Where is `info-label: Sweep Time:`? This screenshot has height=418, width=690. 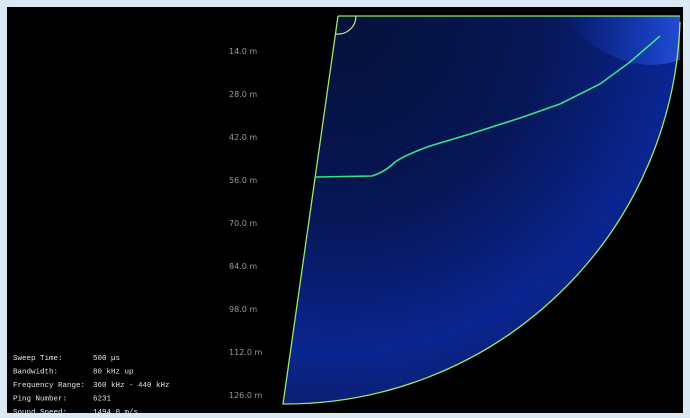 info-label: Sweep Time: is located at coordinates (38, 359).